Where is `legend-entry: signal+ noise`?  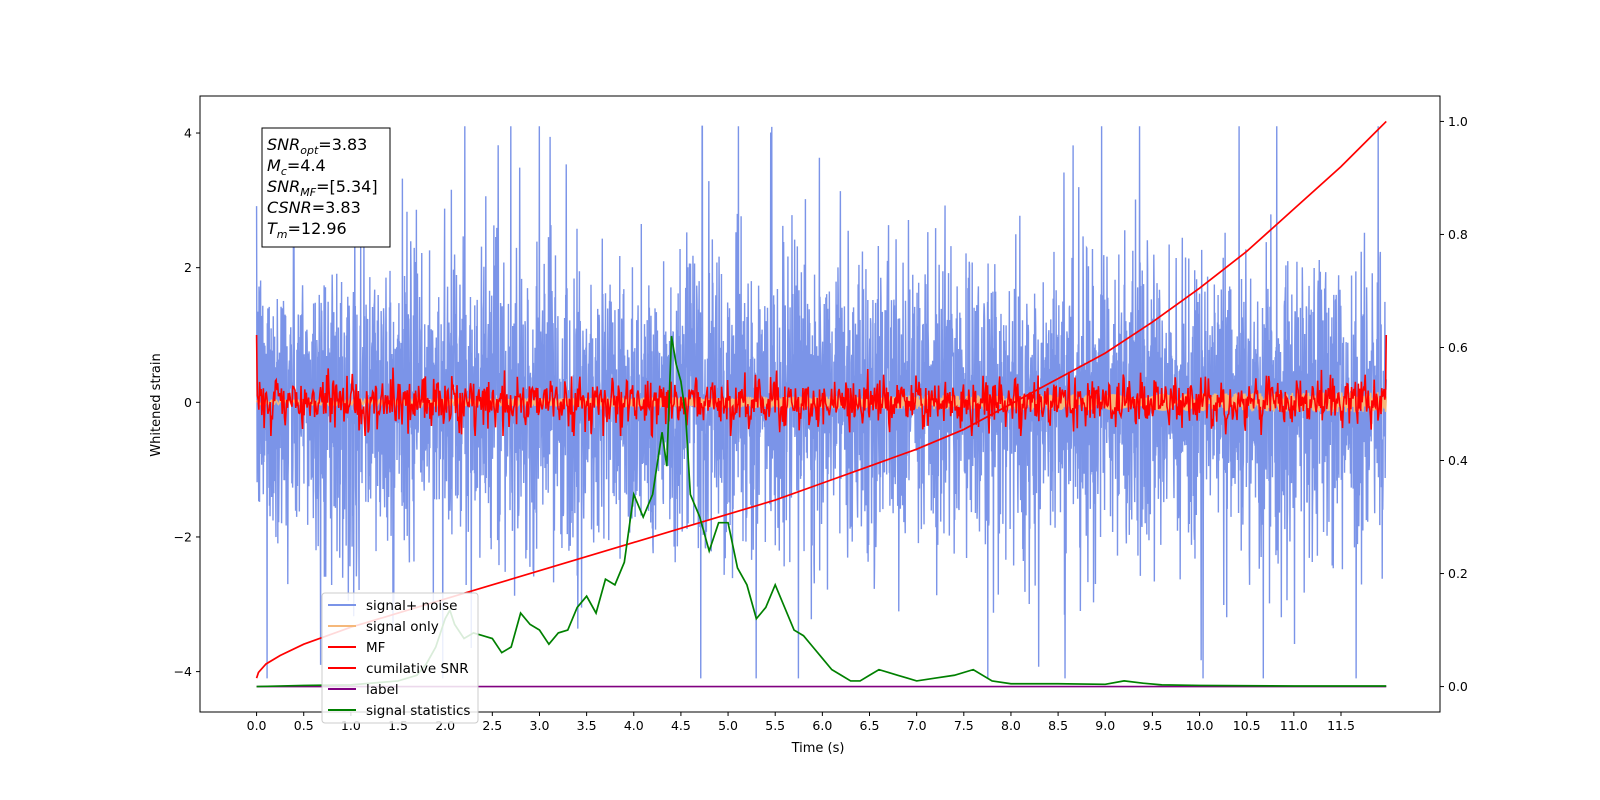 legend-entry: signal+ noise is located at coordinates (411, 606).